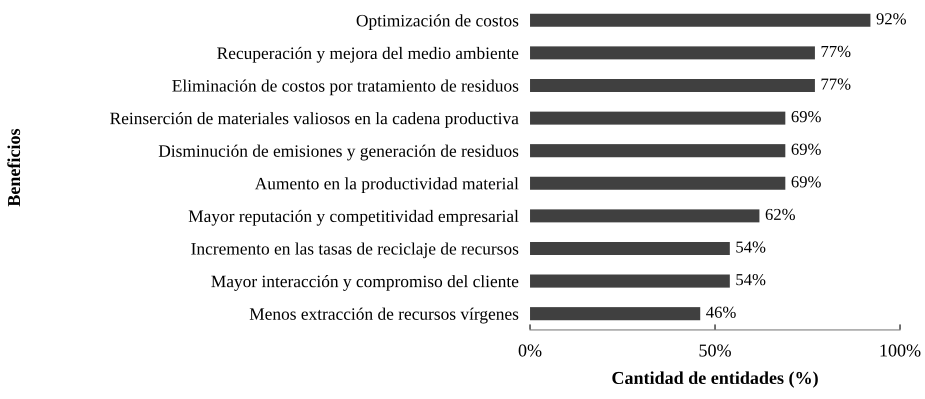 The width and height of the screenshot is (925, 399). What do you see at coordinates (900, 350) in the screenshot?
I see `x-tick-label: 100%` at bounding box center [900, 350].